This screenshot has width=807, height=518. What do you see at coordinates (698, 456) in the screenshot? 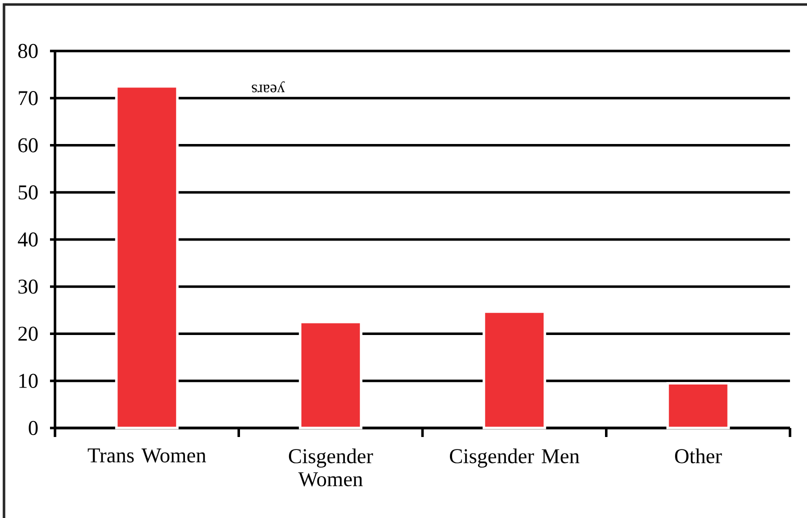
I see `x-tick-label: Other` at bounding box center [698, 456].